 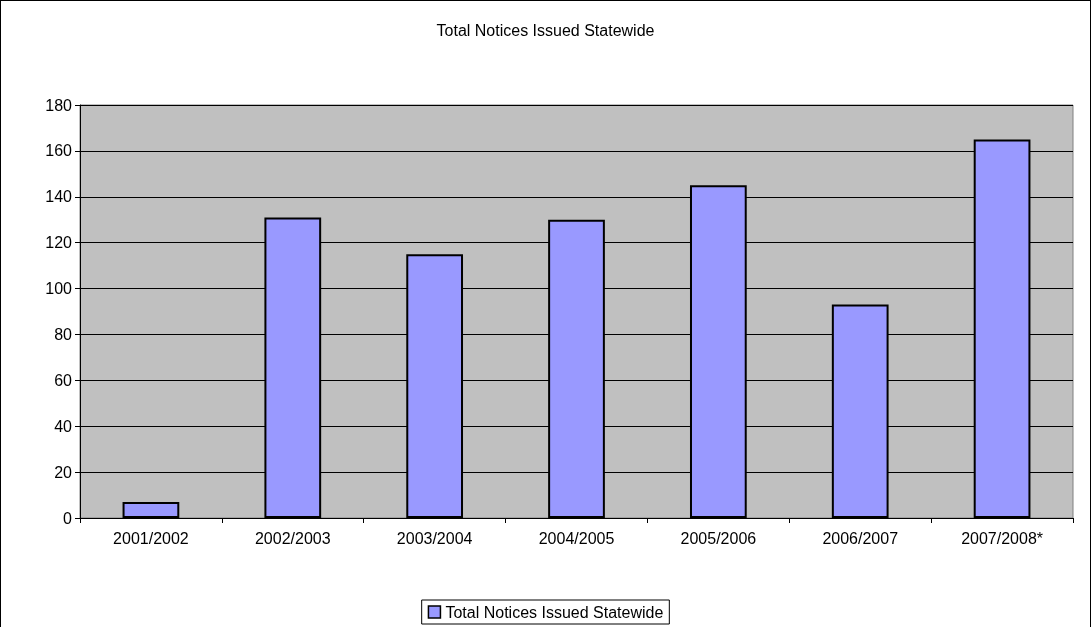 I want to click on x-tick-label: 2007/2008*, so click(x=1002, y=538).